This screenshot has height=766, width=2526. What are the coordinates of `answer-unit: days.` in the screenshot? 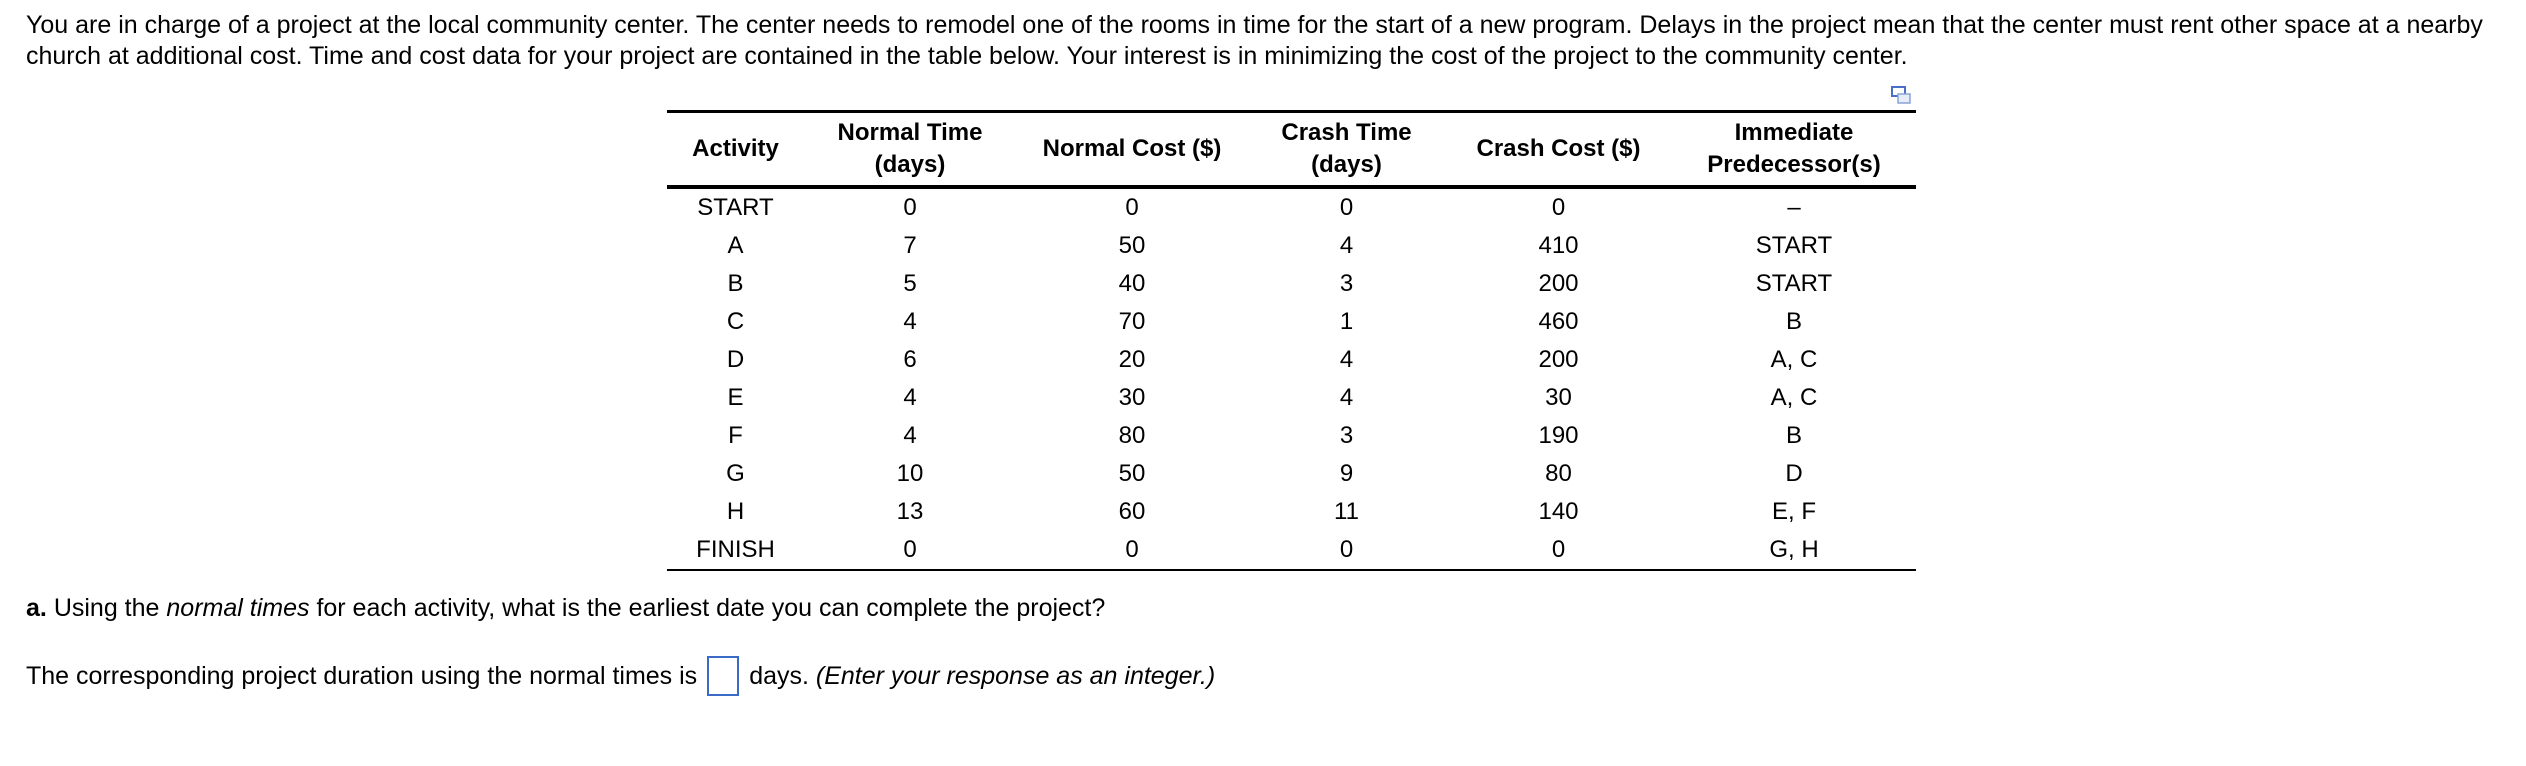 It's located at (779, 675).